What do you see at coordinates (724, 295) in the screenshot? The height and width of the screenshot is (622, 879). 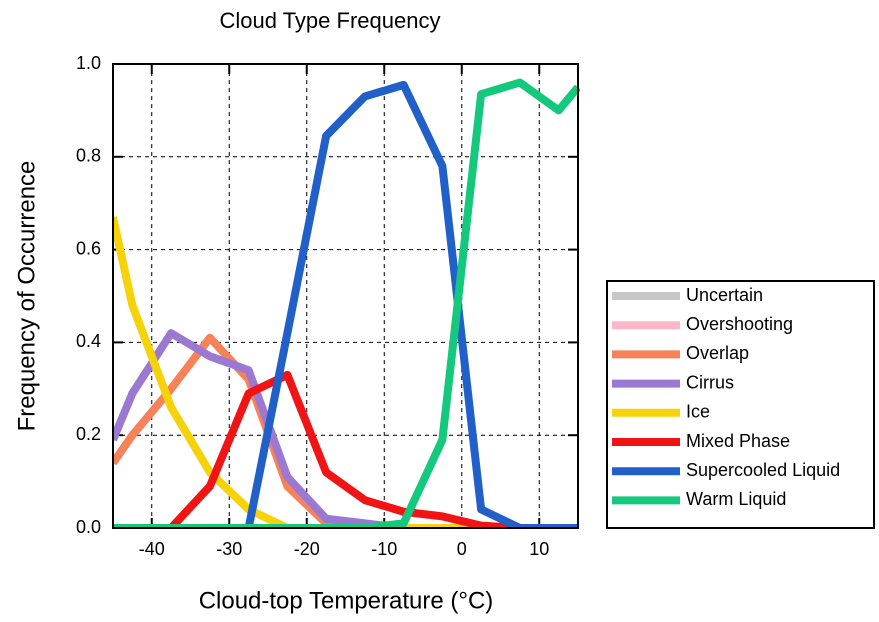 I see `legend-label: Uncertain` at bounding box center [724, 295].